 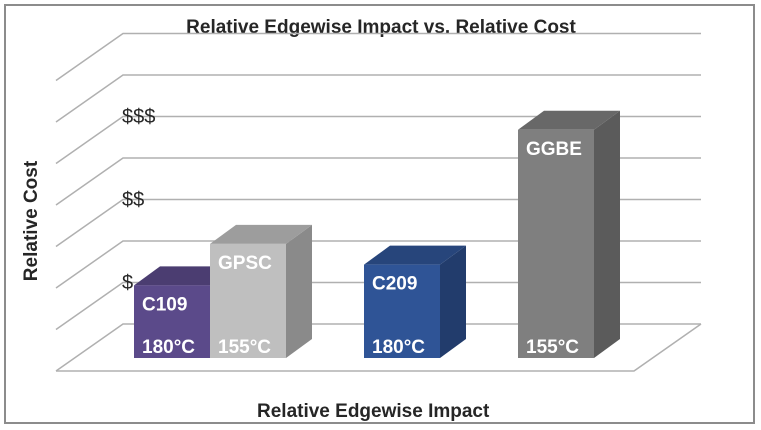 I want to click on bar-c209: C209 180°C, so click(x=415, y=301).